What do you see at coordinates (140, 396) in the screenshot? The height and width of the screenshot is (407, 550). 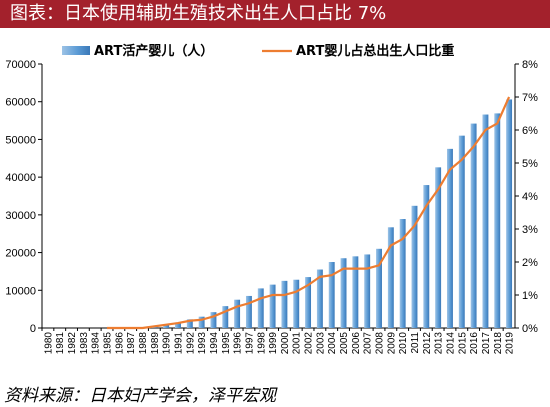 I see `source-note: 资料来源：日本妇产学会，泽平宏观` at bounding box center [140, 396].